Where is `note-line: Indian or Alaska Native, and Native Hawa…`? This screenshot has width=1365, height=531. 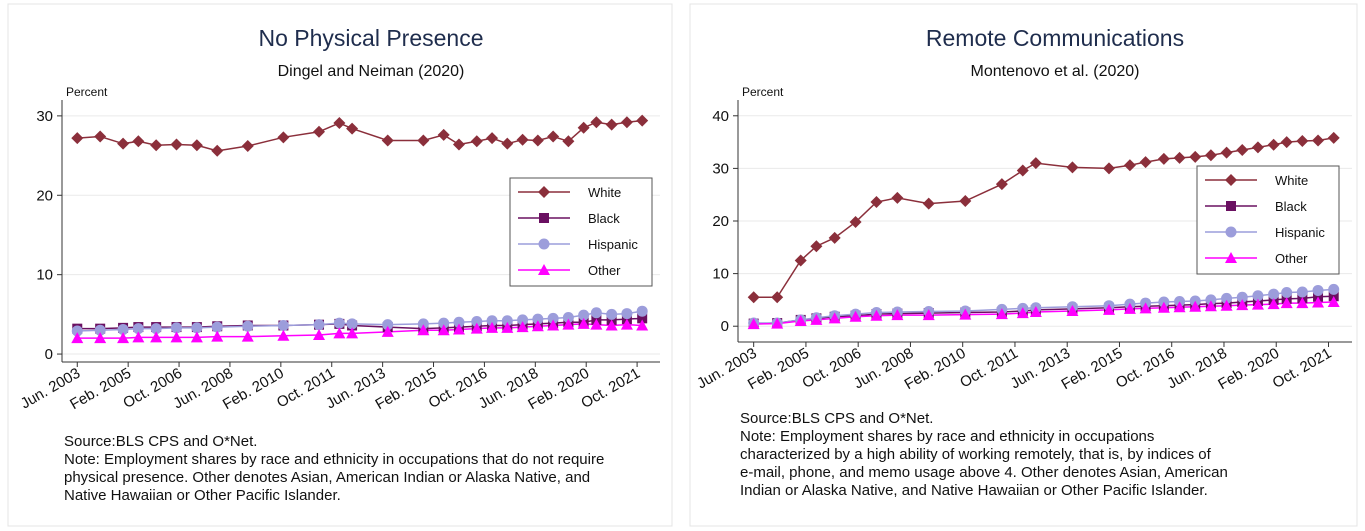
note-line: Indian or Alaska Native, and Native Hawa… is located at coordinates (974, 490).